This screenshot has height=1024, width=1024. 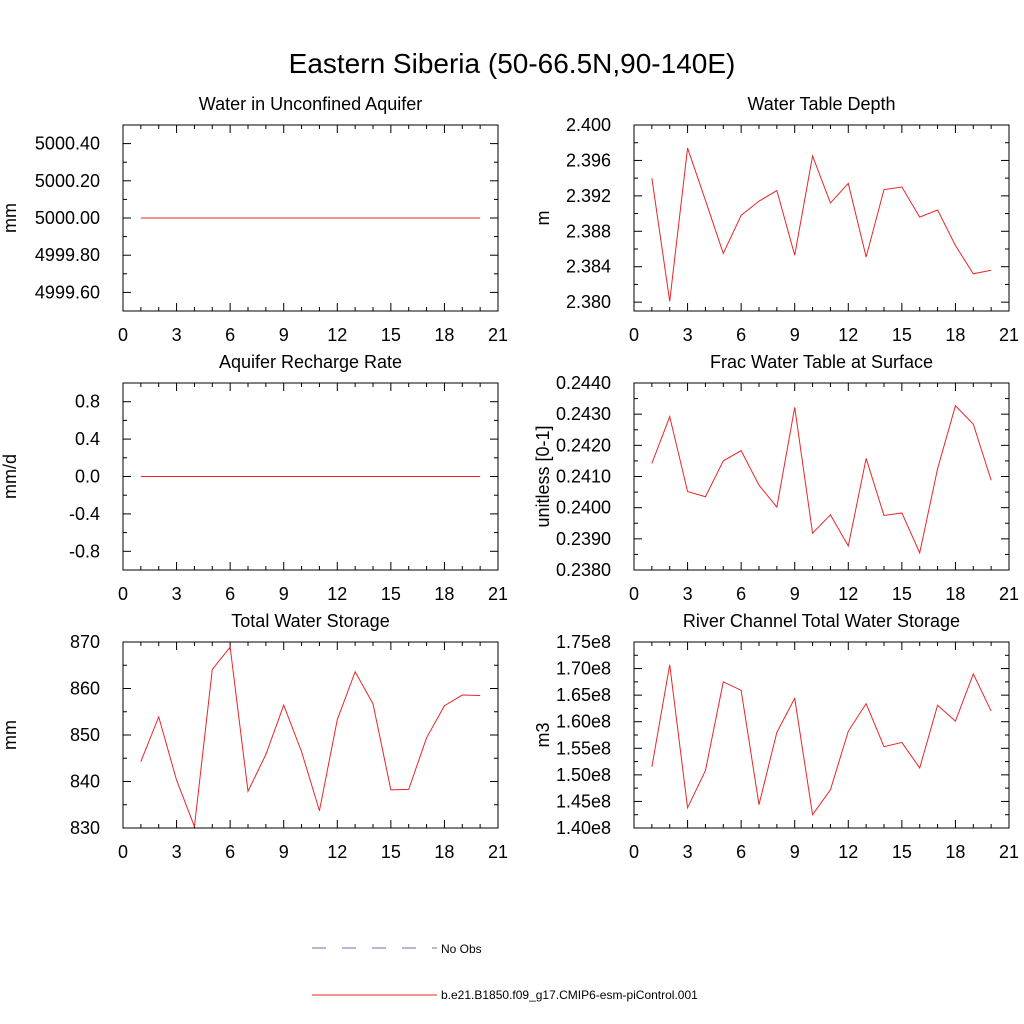 I want to click on panel-title: River Channel Total Water Storage, so click(x=821, y=621).